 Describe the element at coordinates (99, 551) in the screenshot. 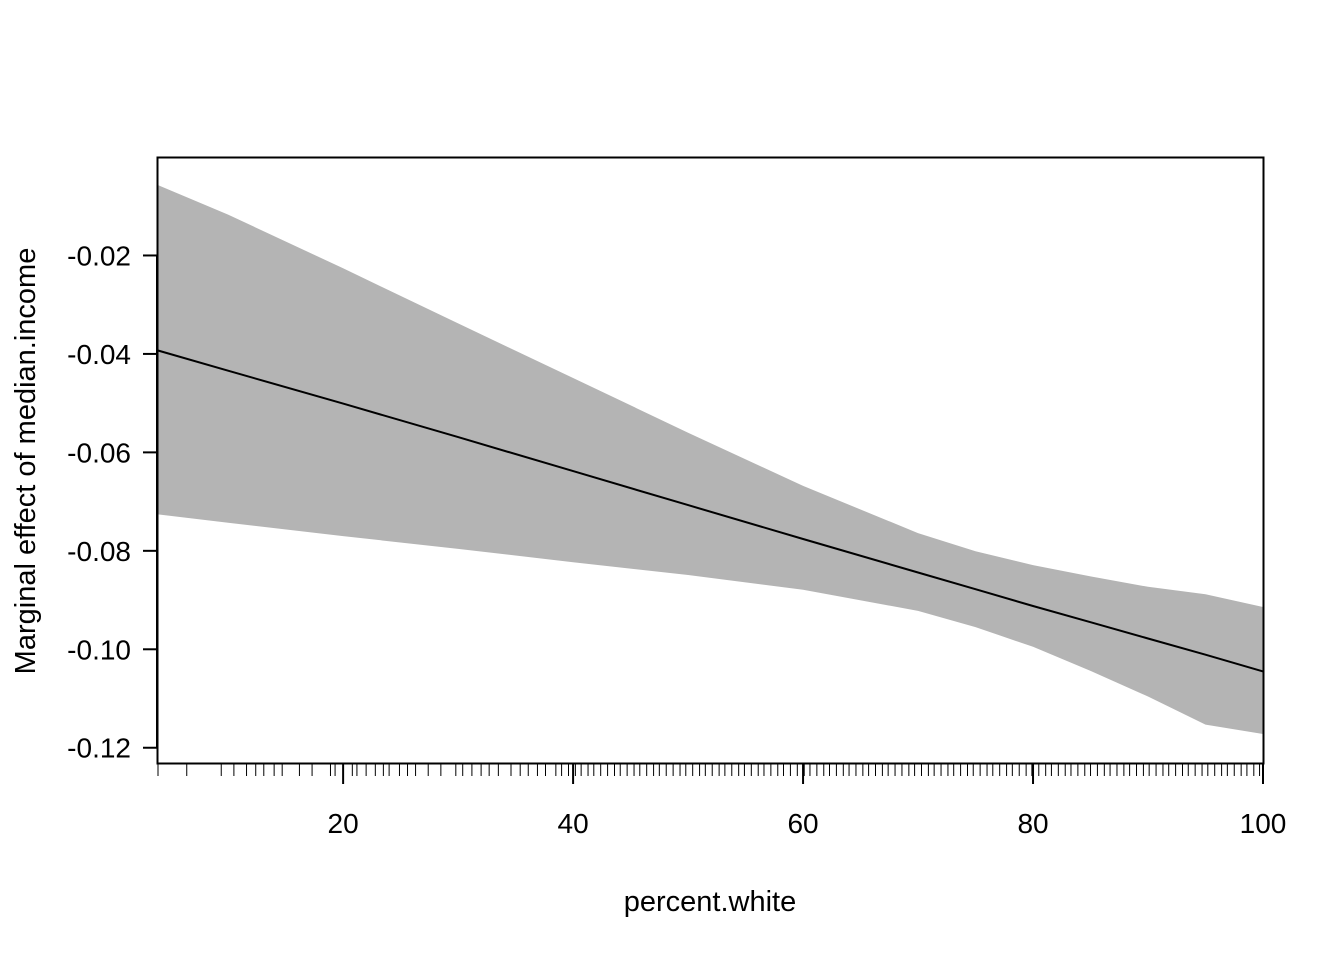

I see `y-tick-label: -0.08` at that location.